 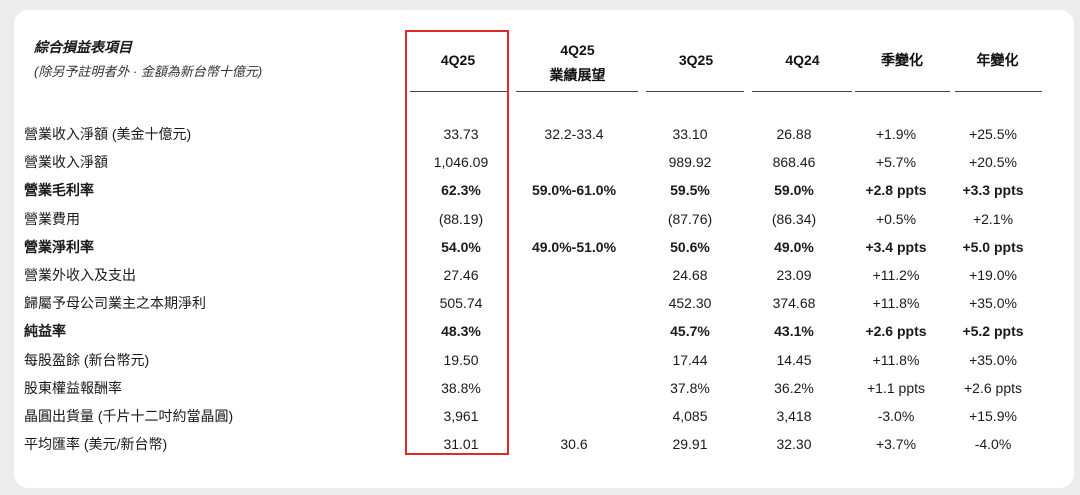 I want to click on table-cell: 59.0%-61.0%, so click(x=574, y=190).